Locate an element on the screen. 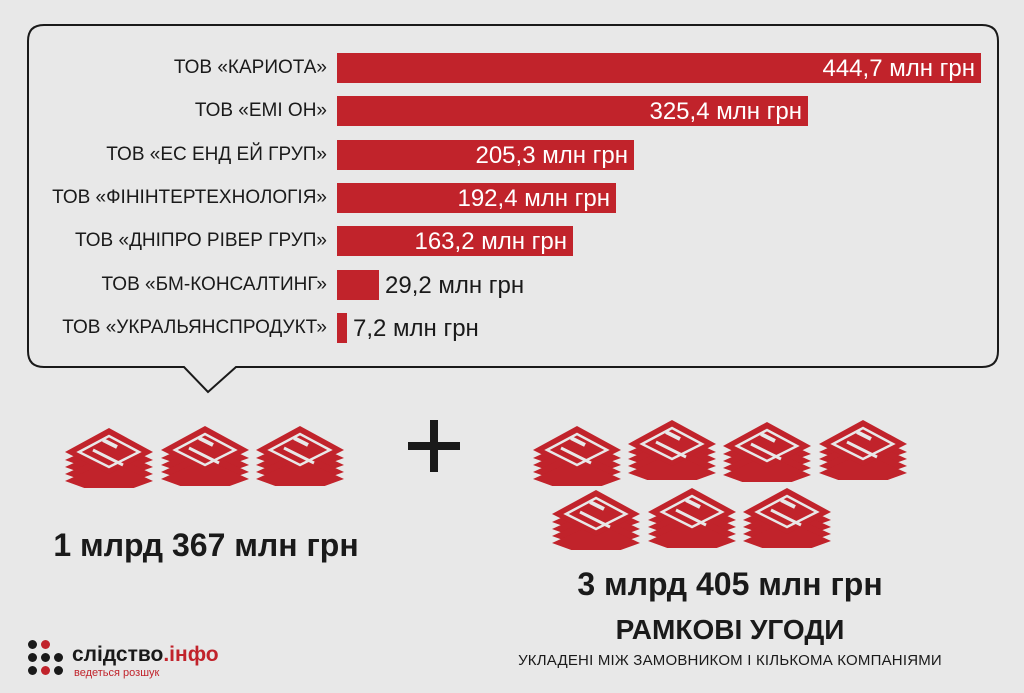 This screenshot has width=1024, height=693. logo: слідство.інфо ведеться розшук is located at coordinates (128, 660).